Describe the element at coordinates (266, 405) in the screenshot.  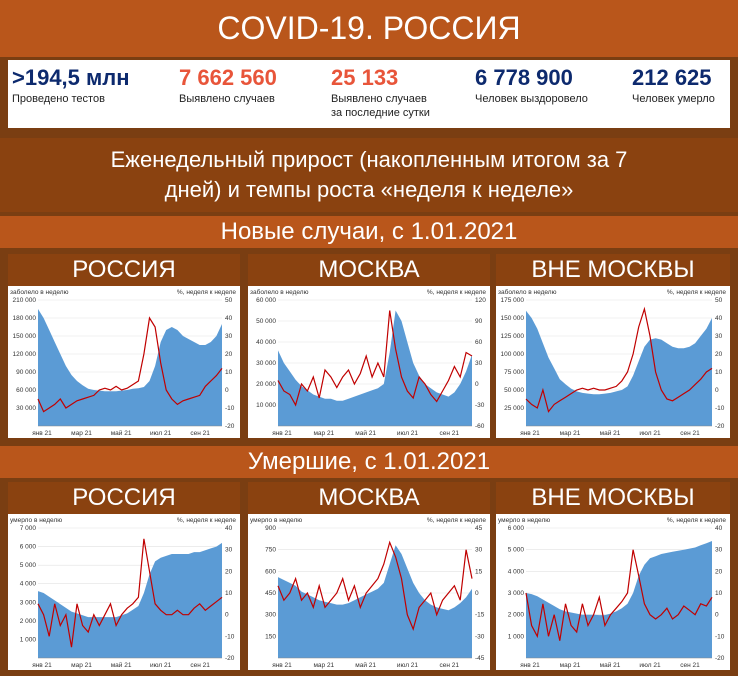
I see `y-tick-left: 10 000` at that location.